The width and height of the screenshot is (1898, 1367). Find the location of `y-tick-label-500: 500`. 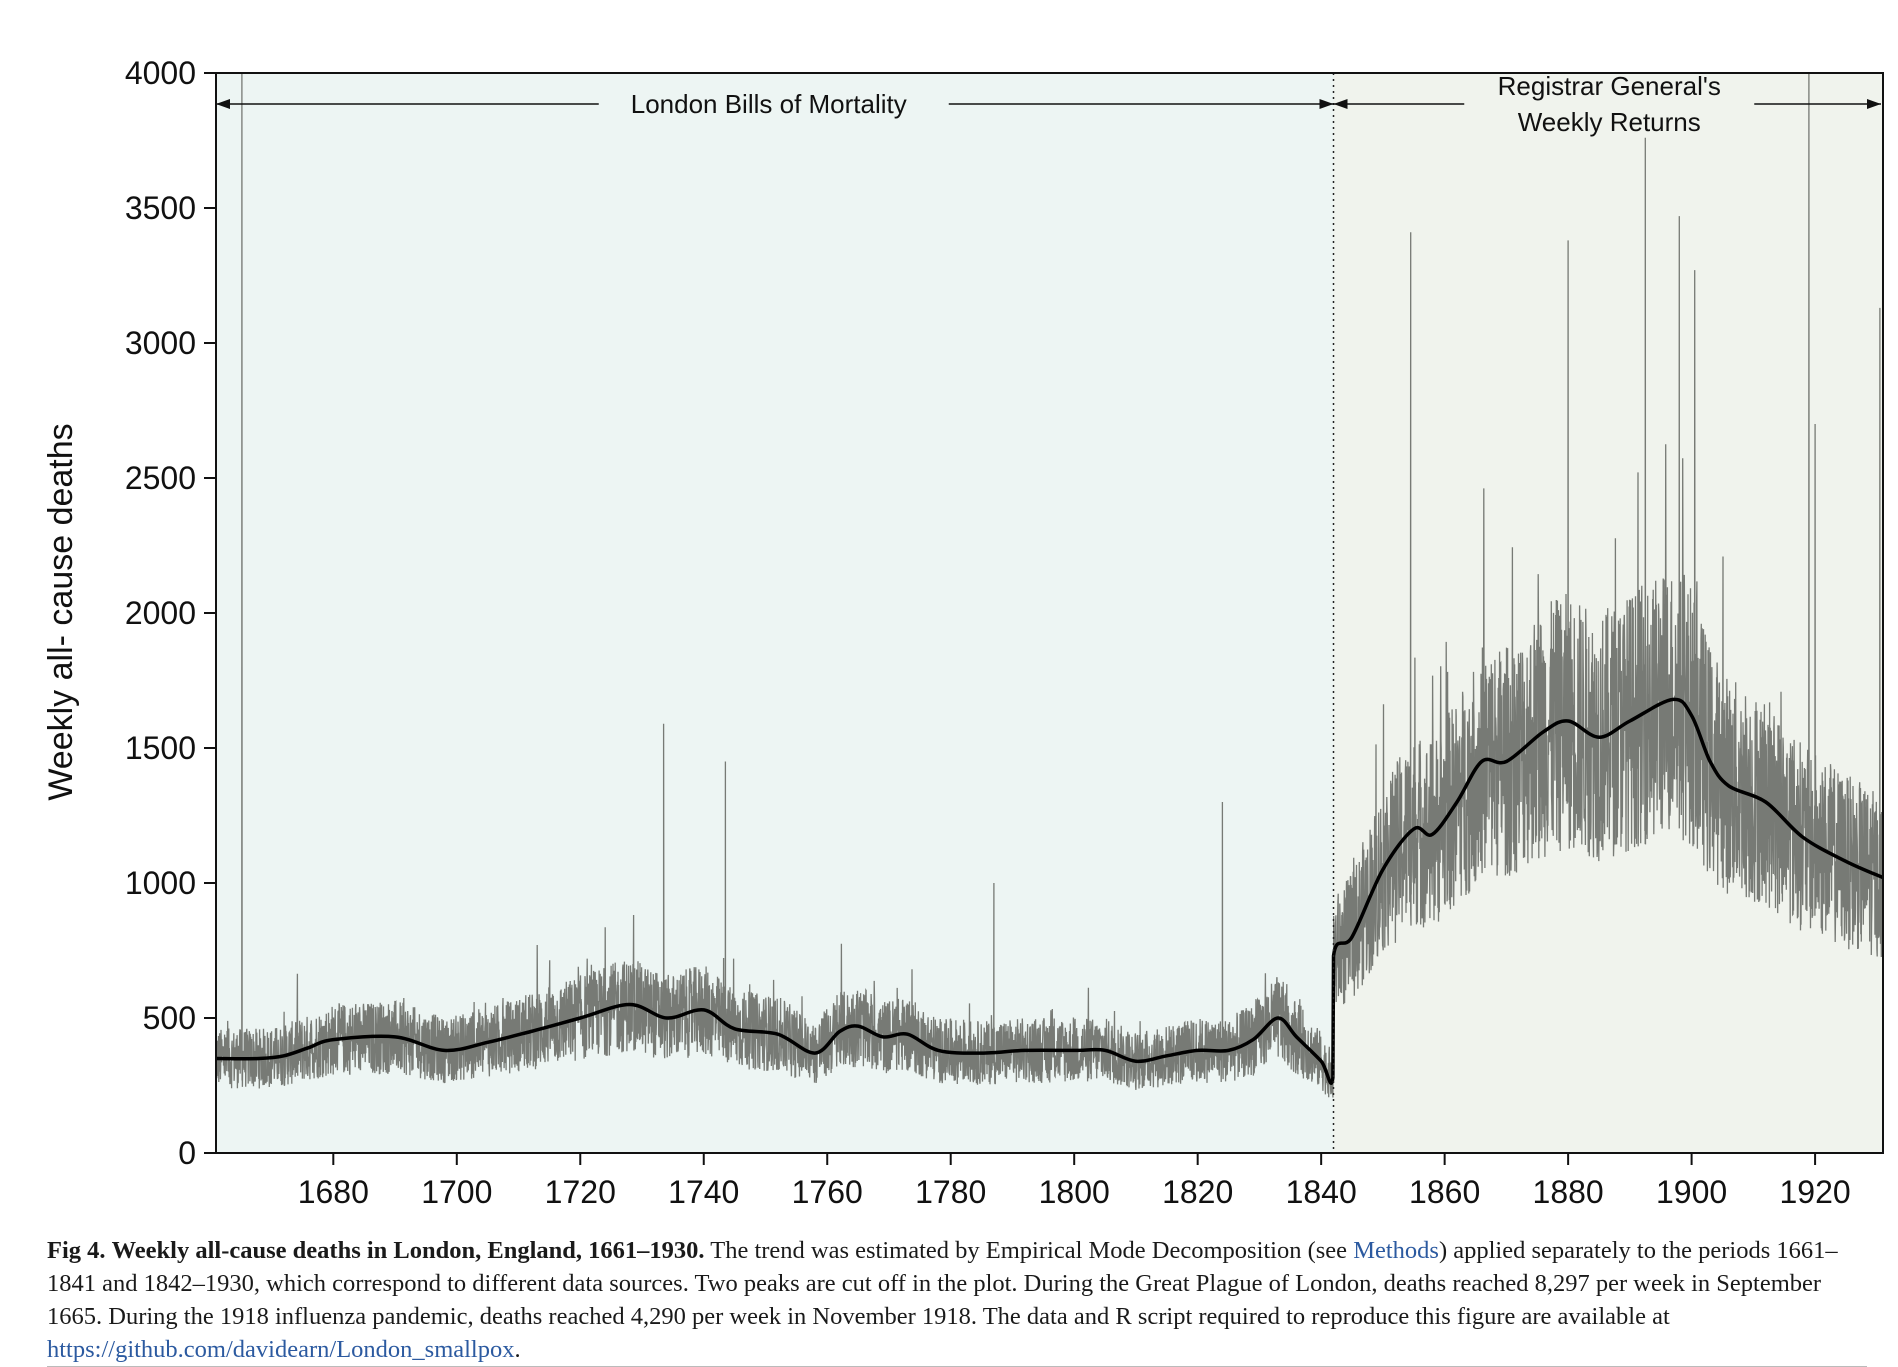

y-tick-label-500: 500 is located at coordinates (169, 1018).